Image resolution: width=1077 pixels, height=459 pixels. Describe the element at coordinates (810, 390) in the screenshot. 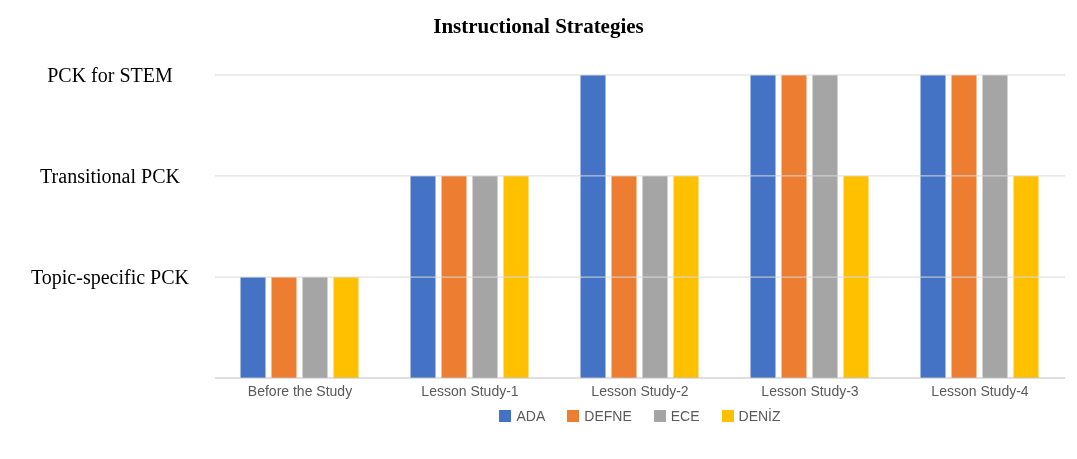

I see `x-tick-label: Lesson Study-3` at that location.